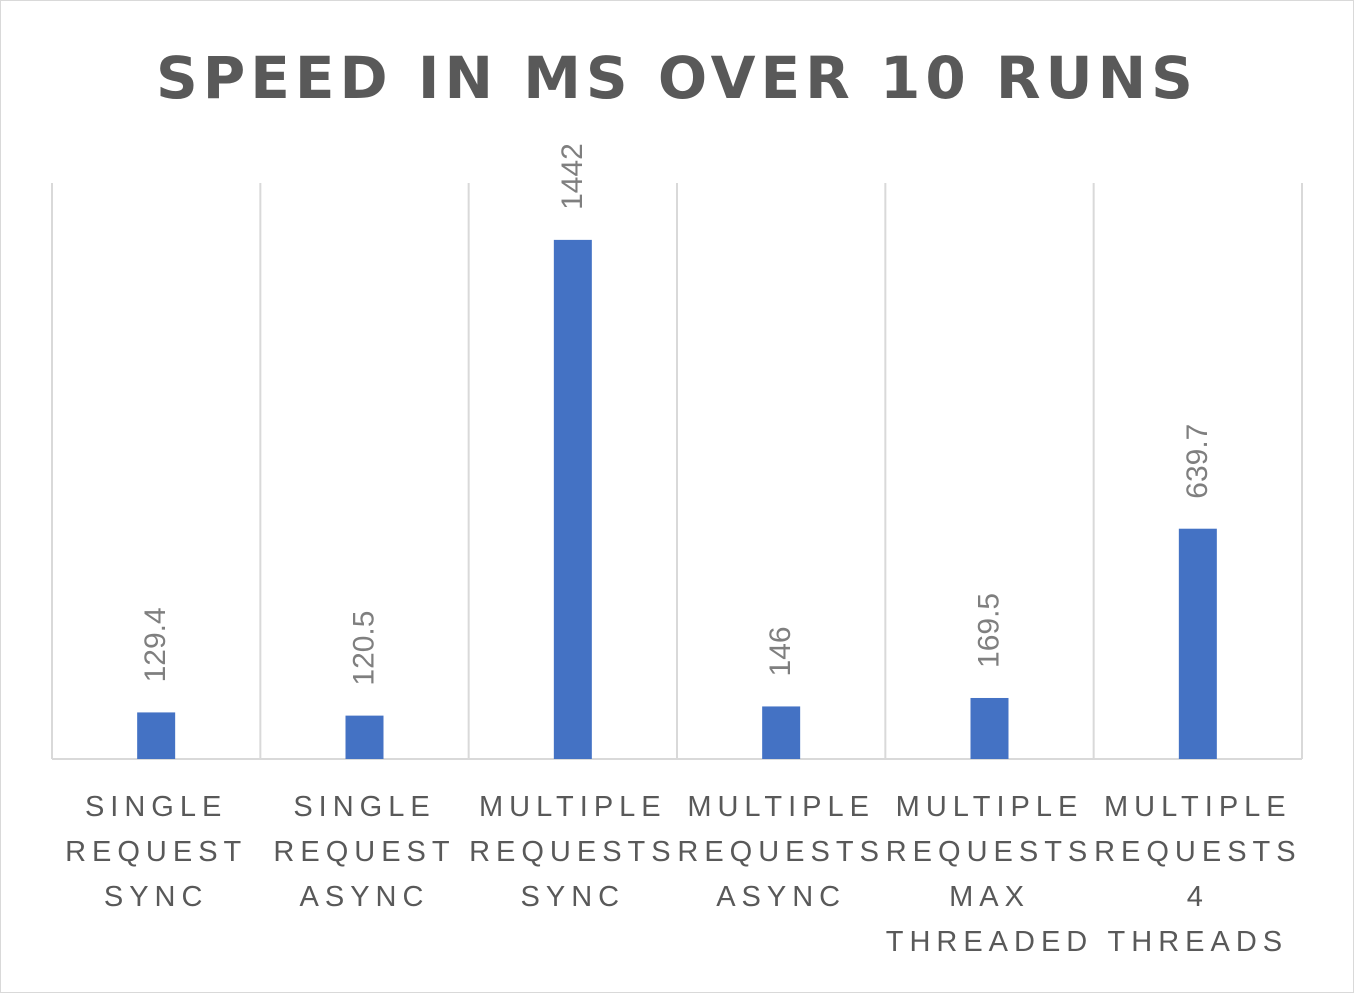 This screenshot has width=1354, height=993. I want to click on category-label: MAX, so click(989, 897).